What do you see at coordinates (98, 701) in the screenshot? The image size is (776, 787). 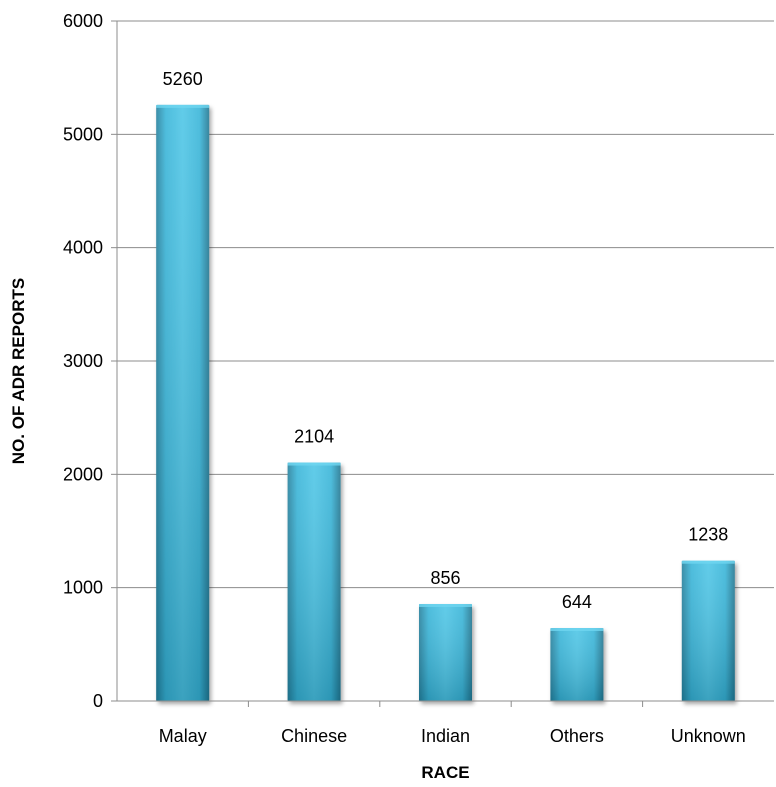 I see `y-tick-label: 0` at bounding box center [98, 701].